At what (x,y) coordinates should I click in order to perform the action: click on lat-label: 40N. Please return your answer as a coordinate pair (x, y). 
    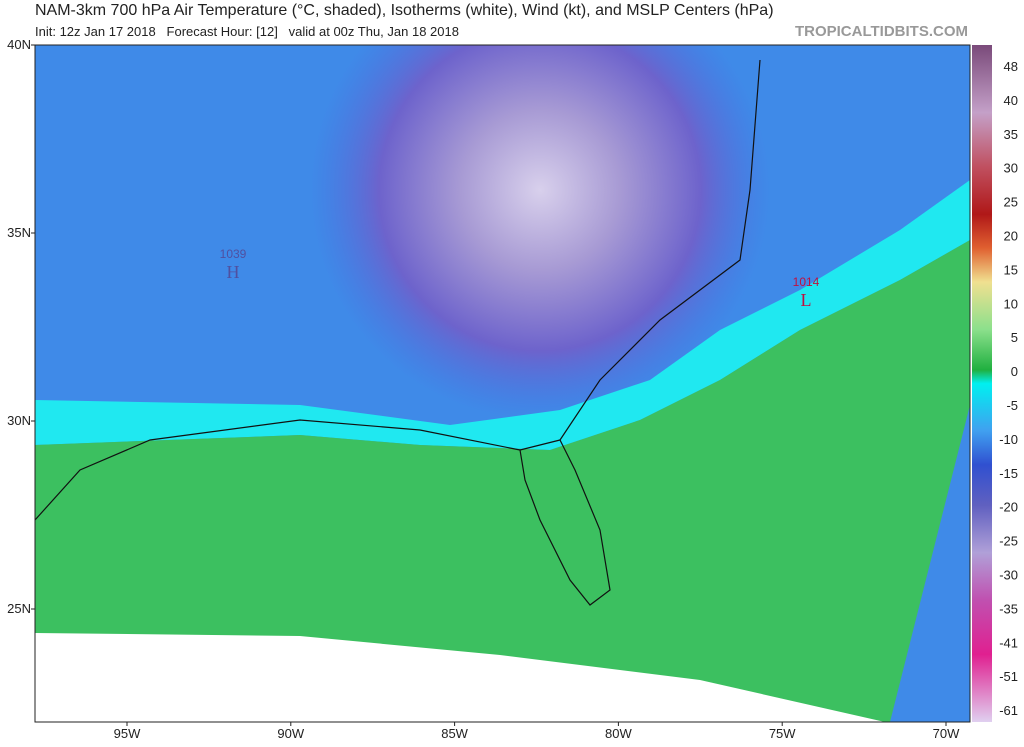
    Looking at the image, I should click on (19, 44).